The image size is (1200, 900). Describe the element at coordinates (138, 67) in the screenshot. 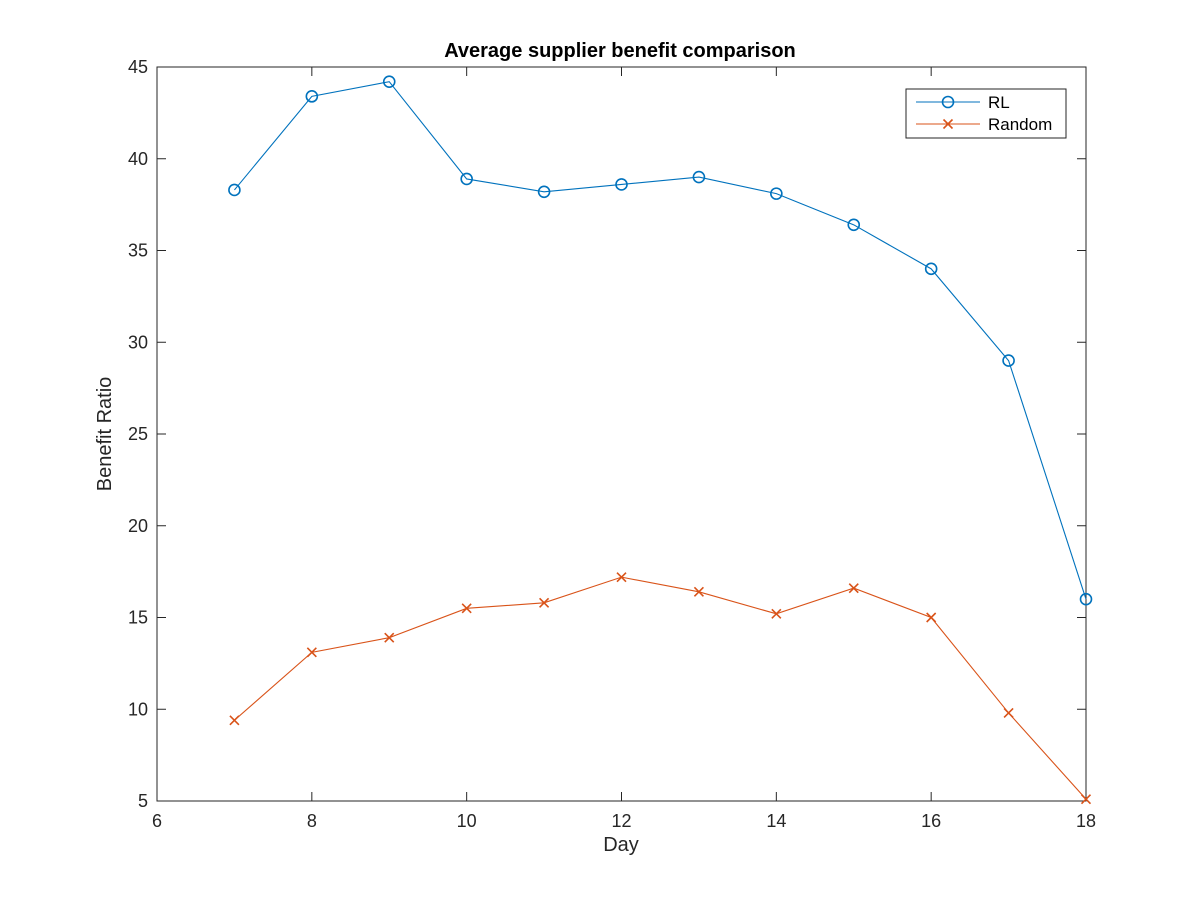

I see `y-tick-label: 45` at that location.